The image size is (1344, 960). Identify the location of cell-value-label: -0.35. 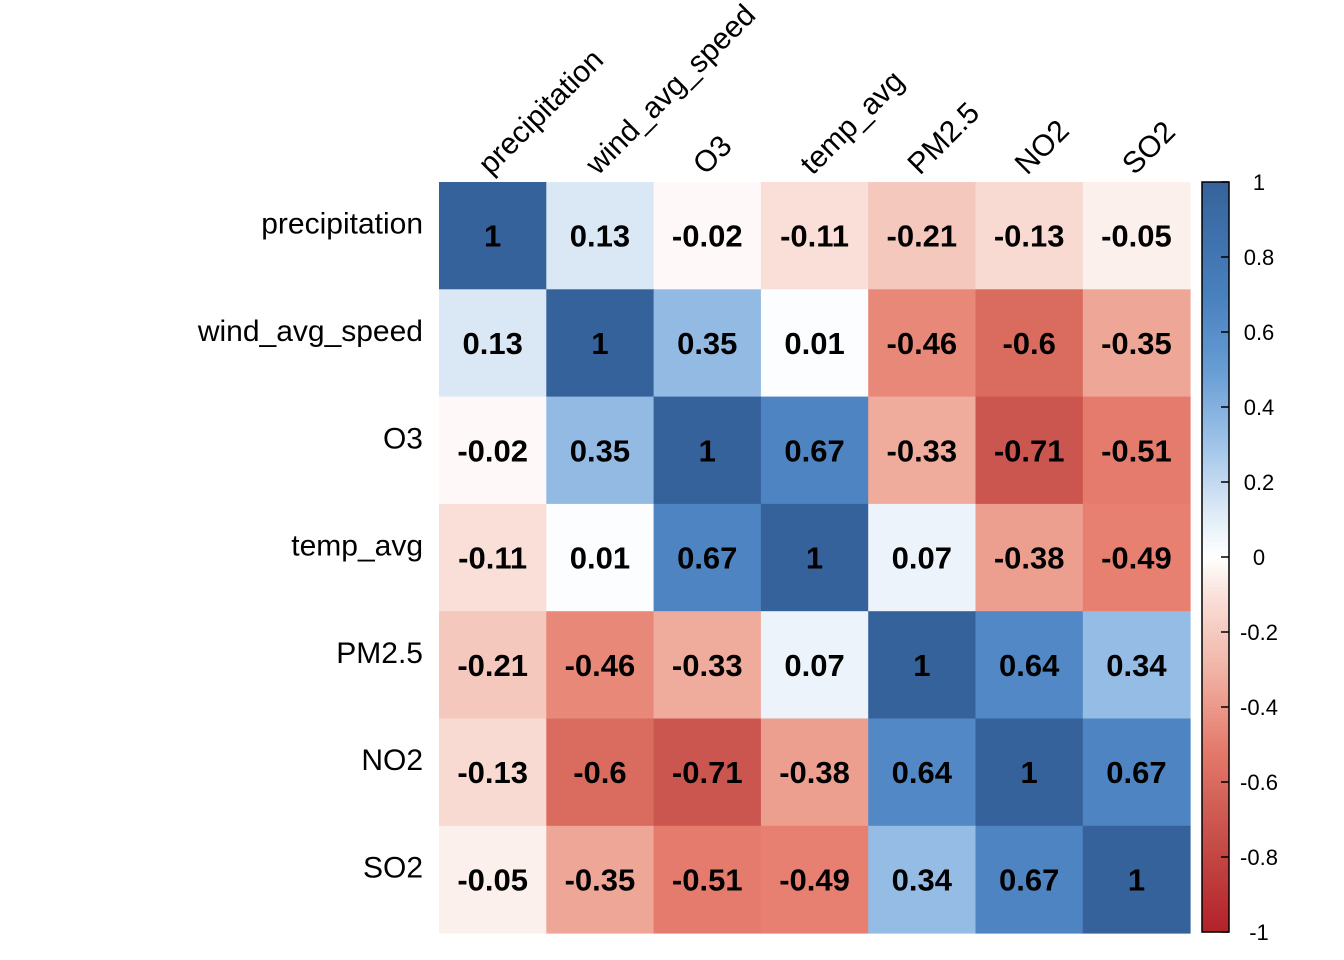
(1136, 343).